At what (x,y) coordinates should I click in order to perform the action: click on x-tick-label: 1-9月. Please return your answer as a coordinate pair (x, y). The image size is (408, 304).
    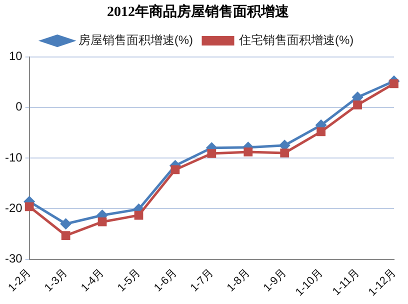
    Looking at the image, I should click on (275, 280).